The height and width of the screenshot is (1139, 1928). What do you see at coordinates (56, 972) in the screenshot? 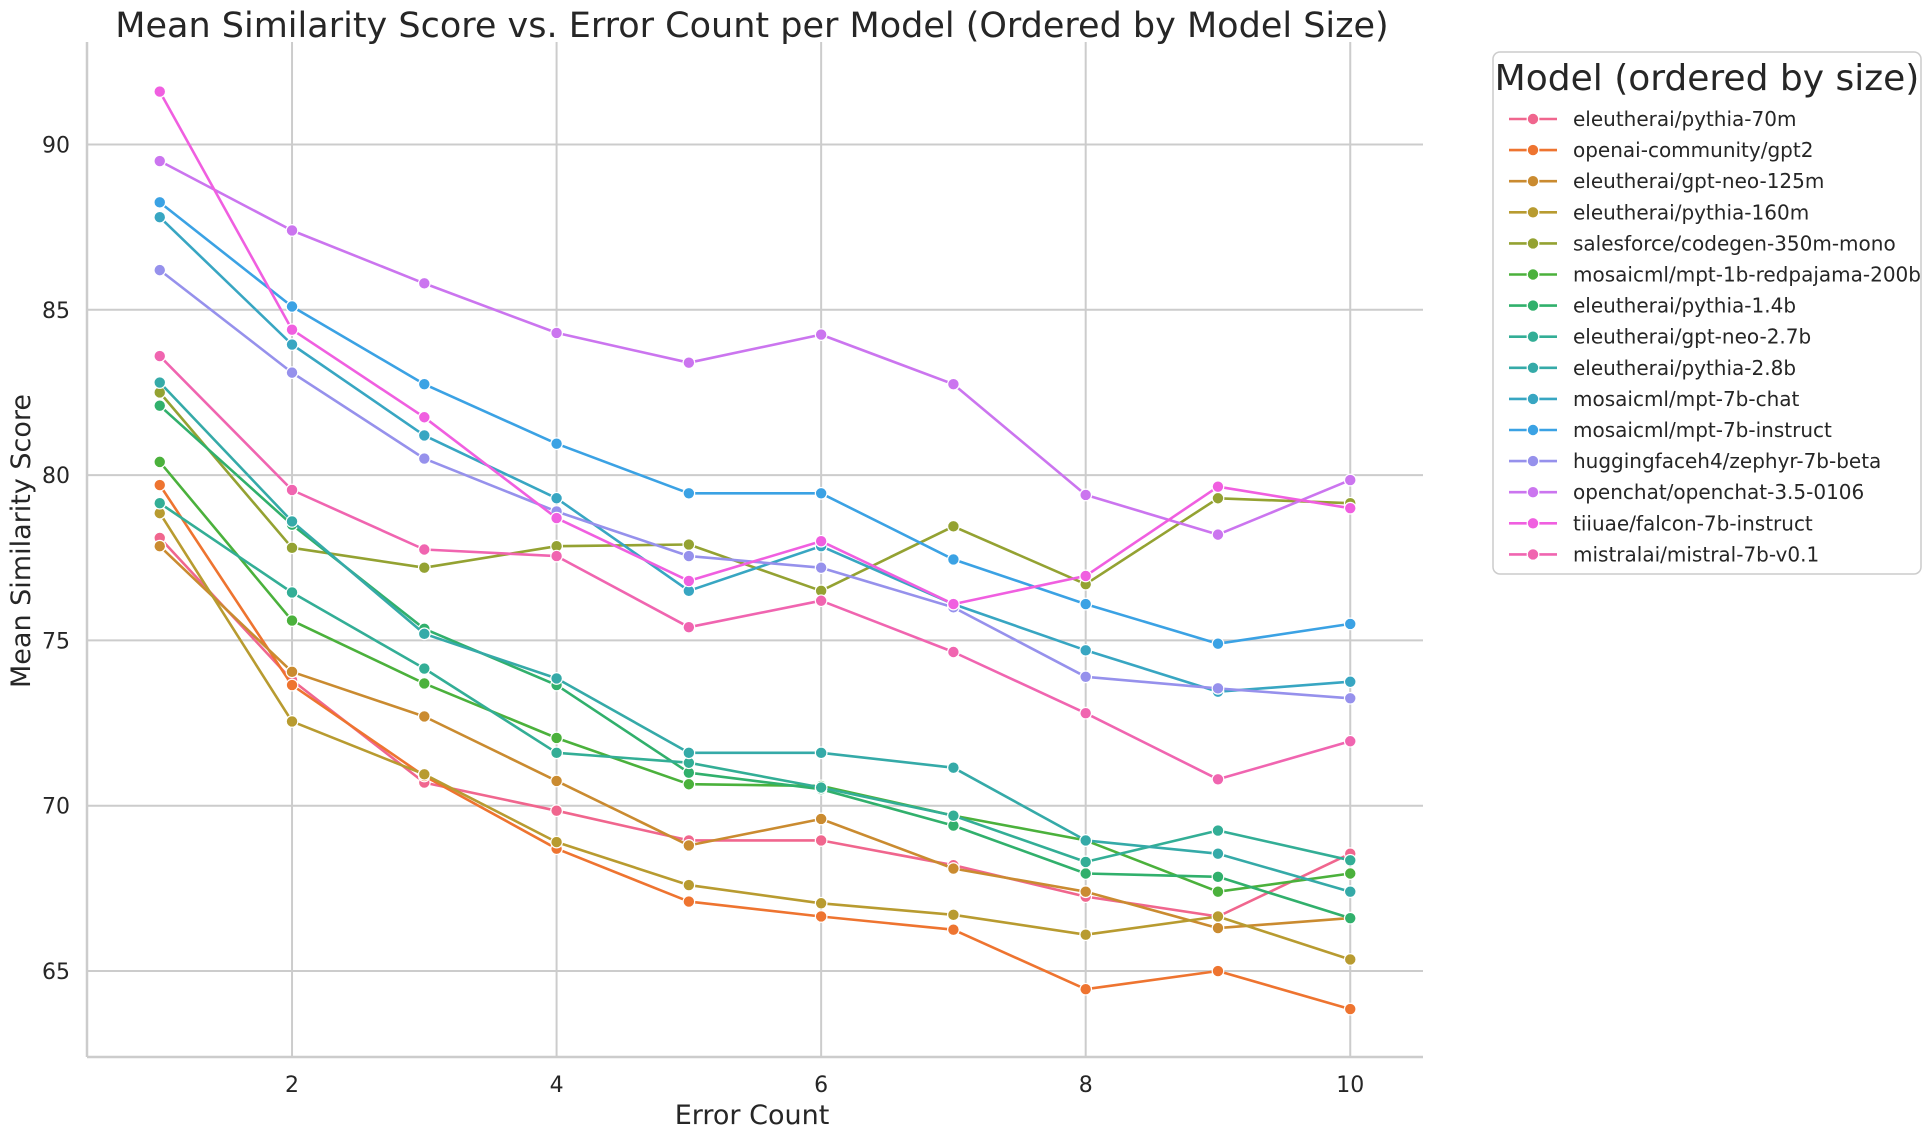
I see `y-tick-label: 65` at bounding box center [56, 972].